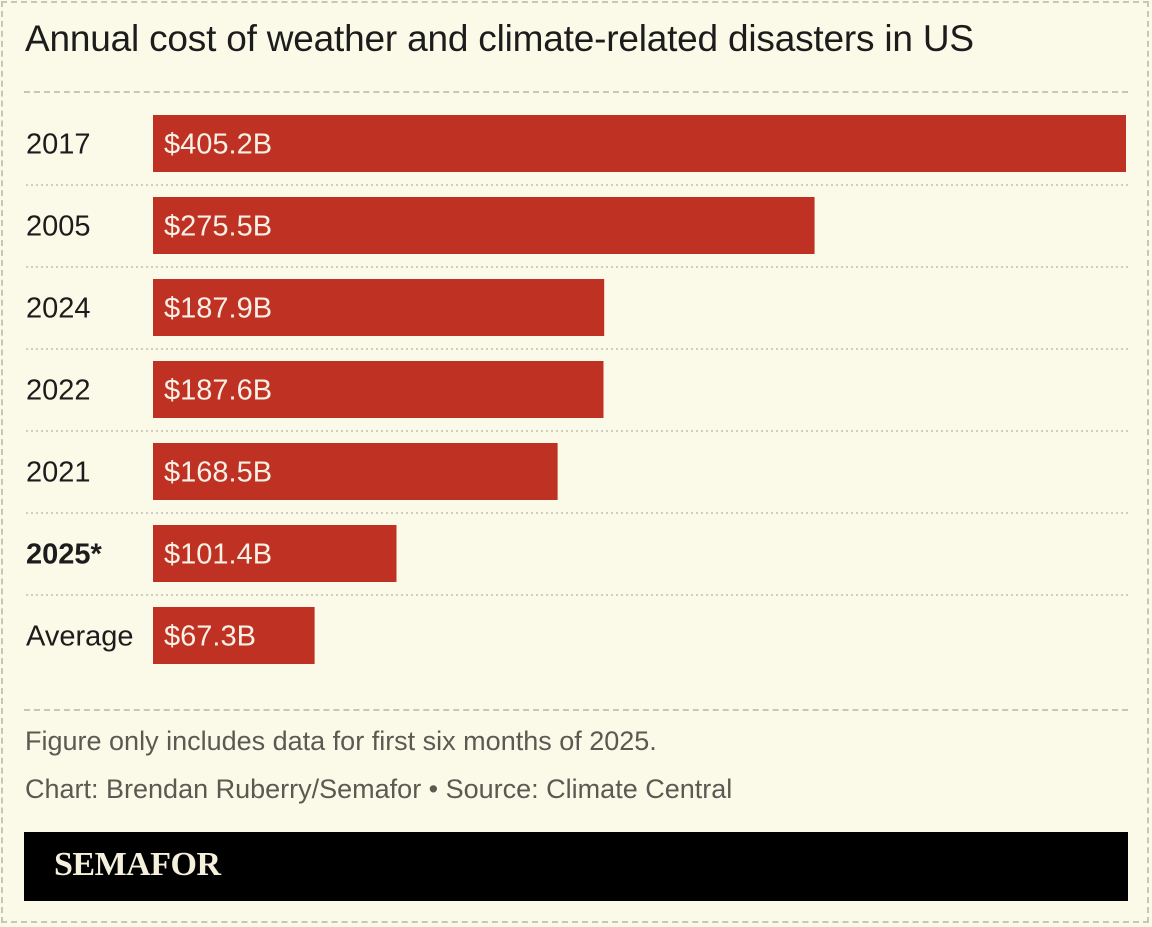 The image size is (1152, 927). Describe the element at coordinates (210, 637) in the screenshot. I see `value-label: $67.3B` at that location.